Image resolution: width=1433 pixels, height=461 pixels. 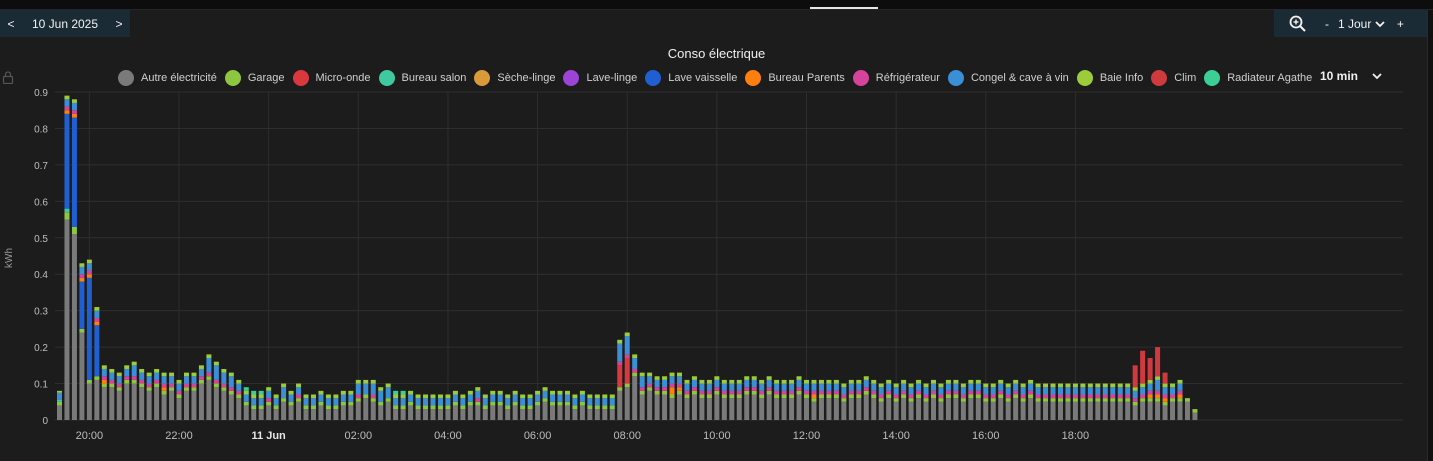 I want to click on legend-item: Bureau salon, so click(x=422, y=78).